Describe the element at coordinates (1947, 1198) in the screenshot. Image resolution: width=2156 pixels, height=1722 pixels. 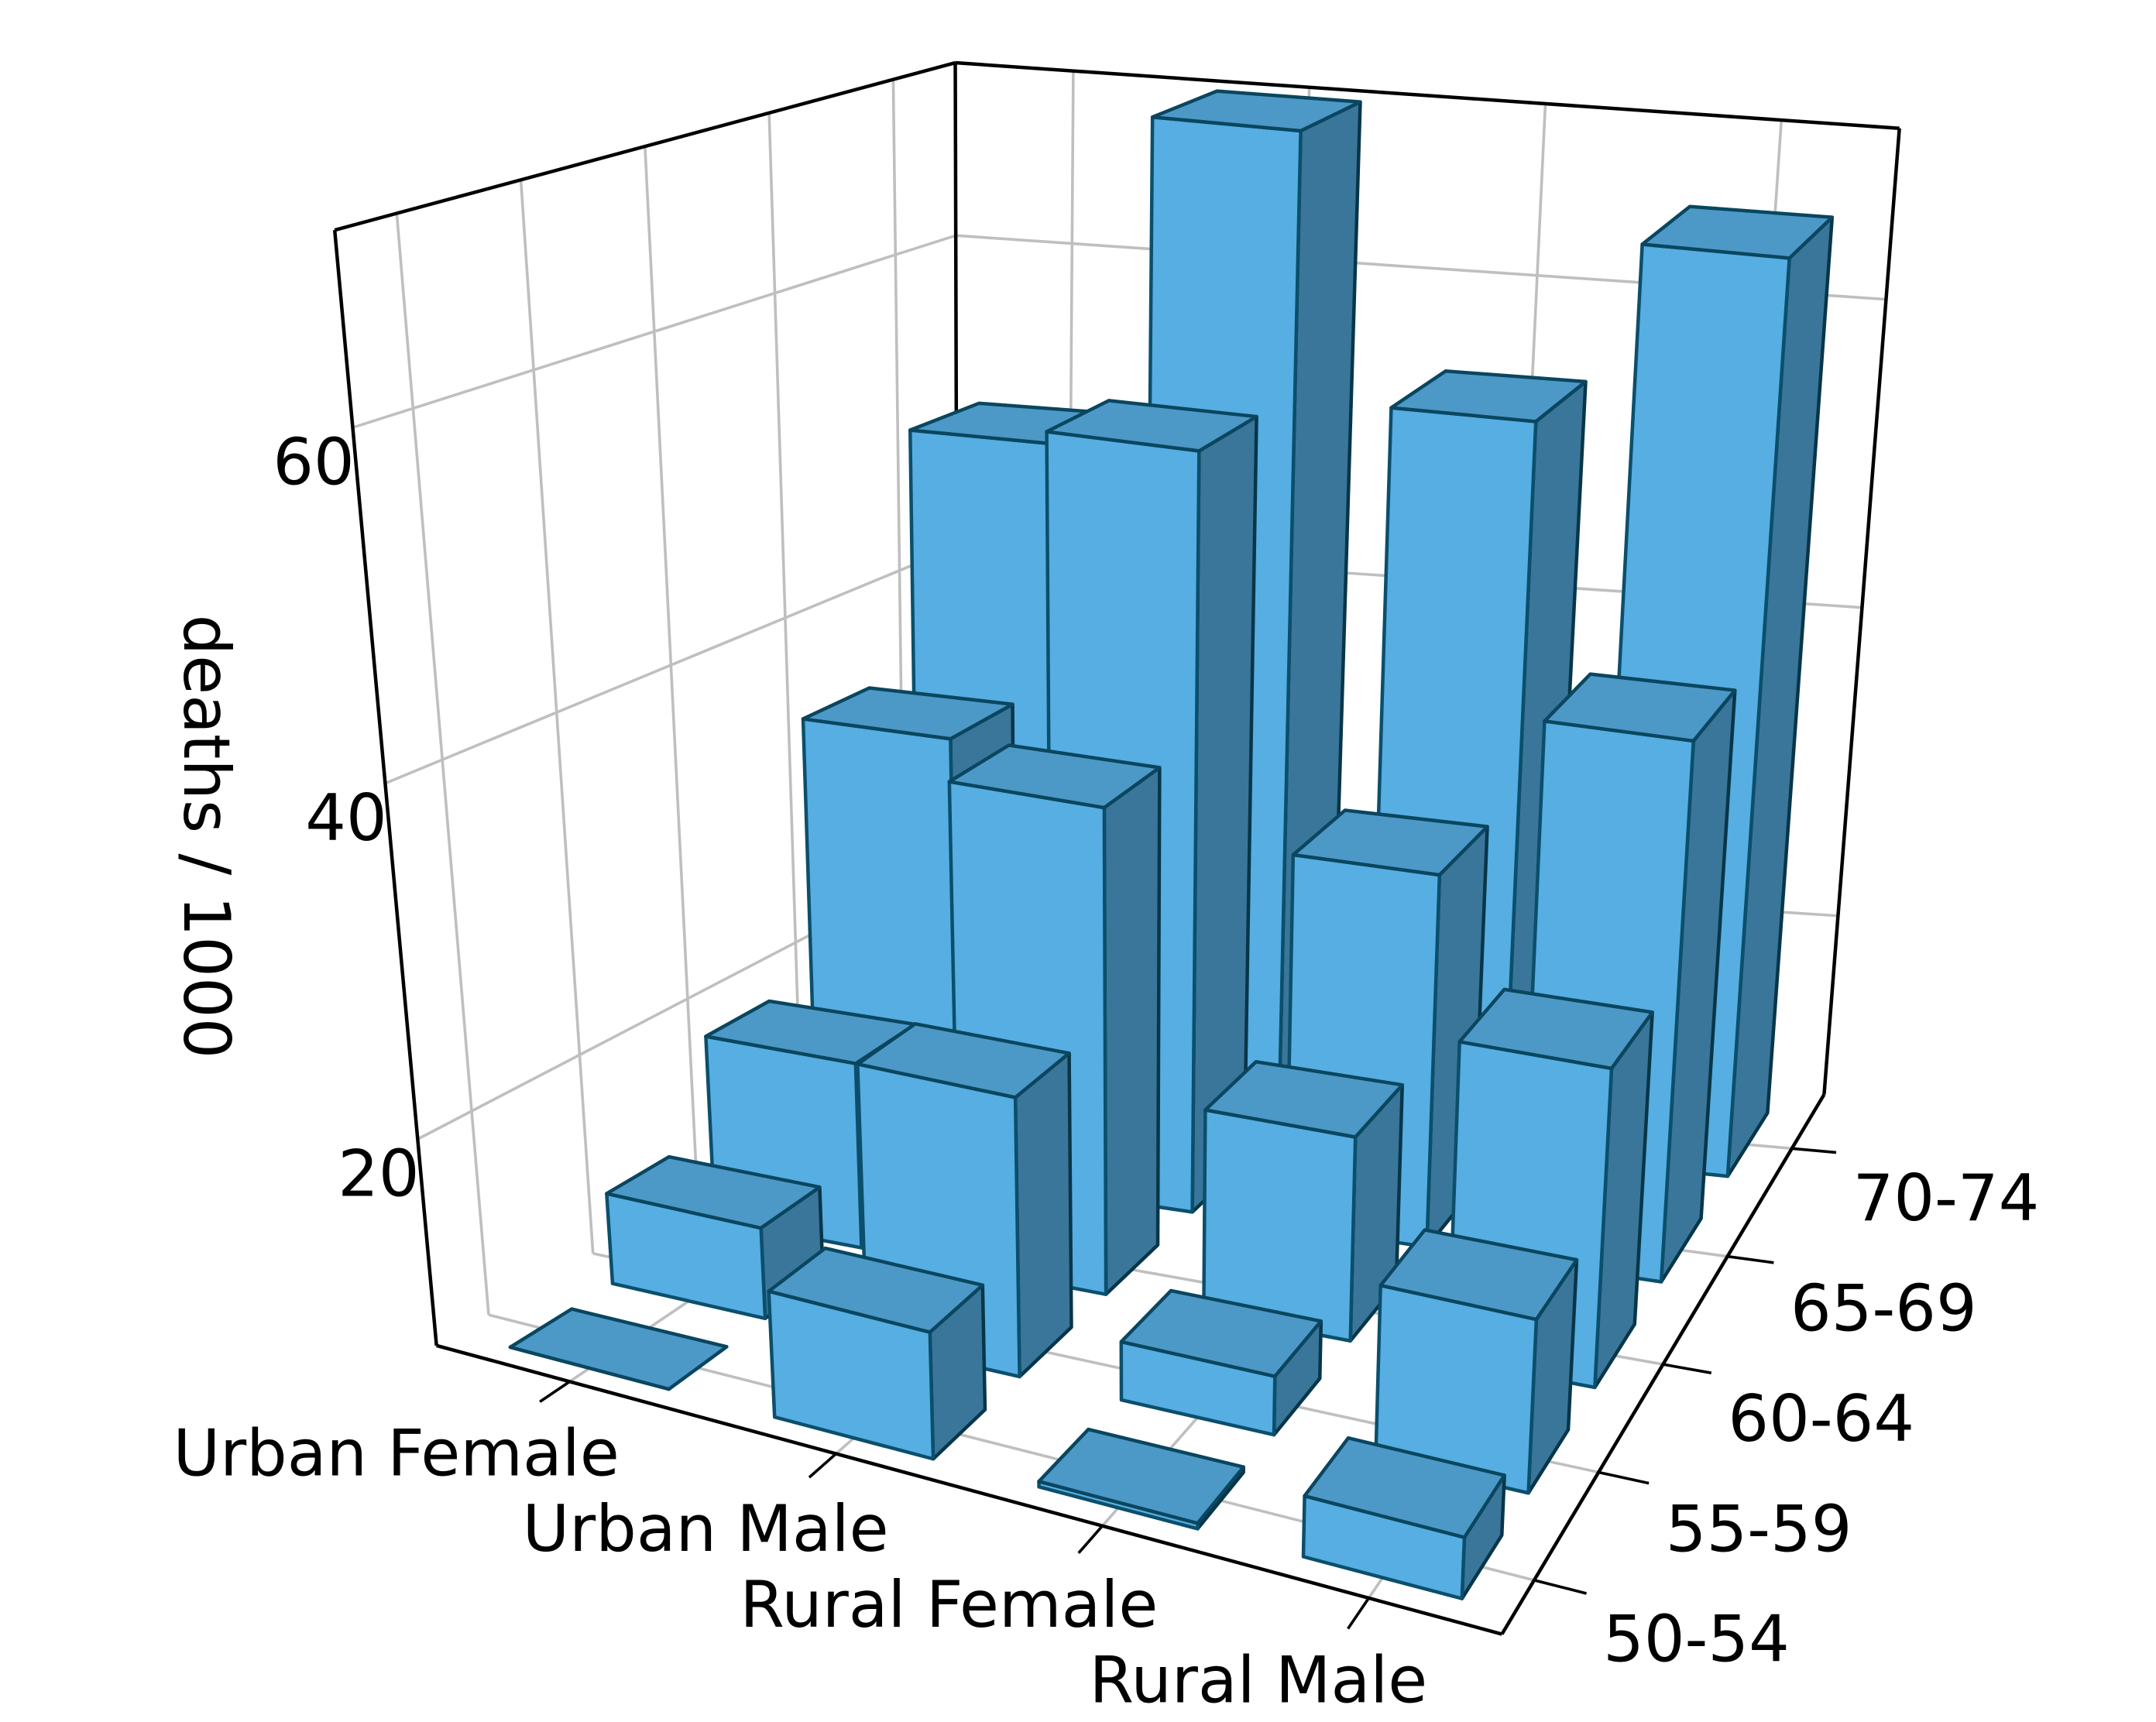
I see `y-tick-label: 70-74` at that location.